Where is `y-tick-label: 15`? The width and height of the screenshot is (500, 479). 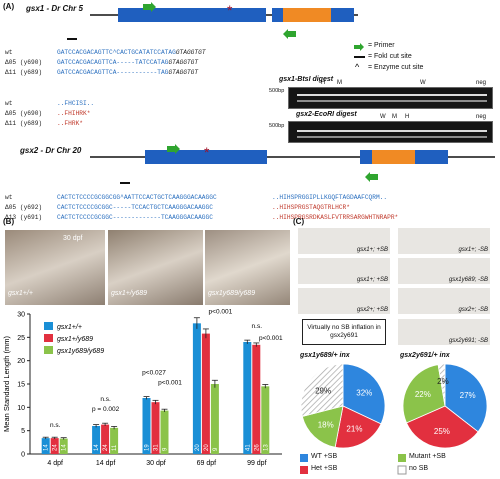
y-tick-label: 15 is located at coordinates (21, 385).